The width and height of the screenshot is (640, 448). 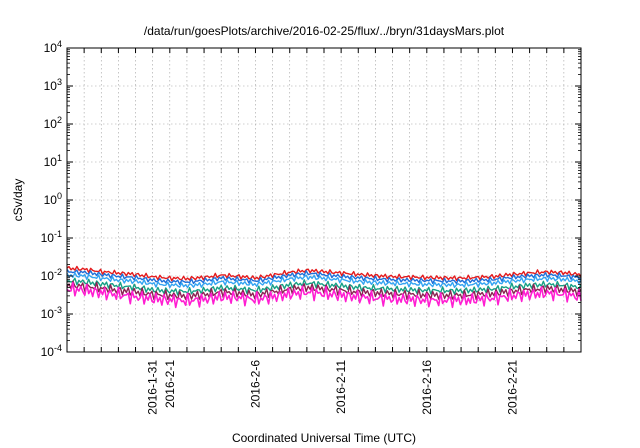 I want to click on y-tick-exponent: 3, so click(x=59, y=82).